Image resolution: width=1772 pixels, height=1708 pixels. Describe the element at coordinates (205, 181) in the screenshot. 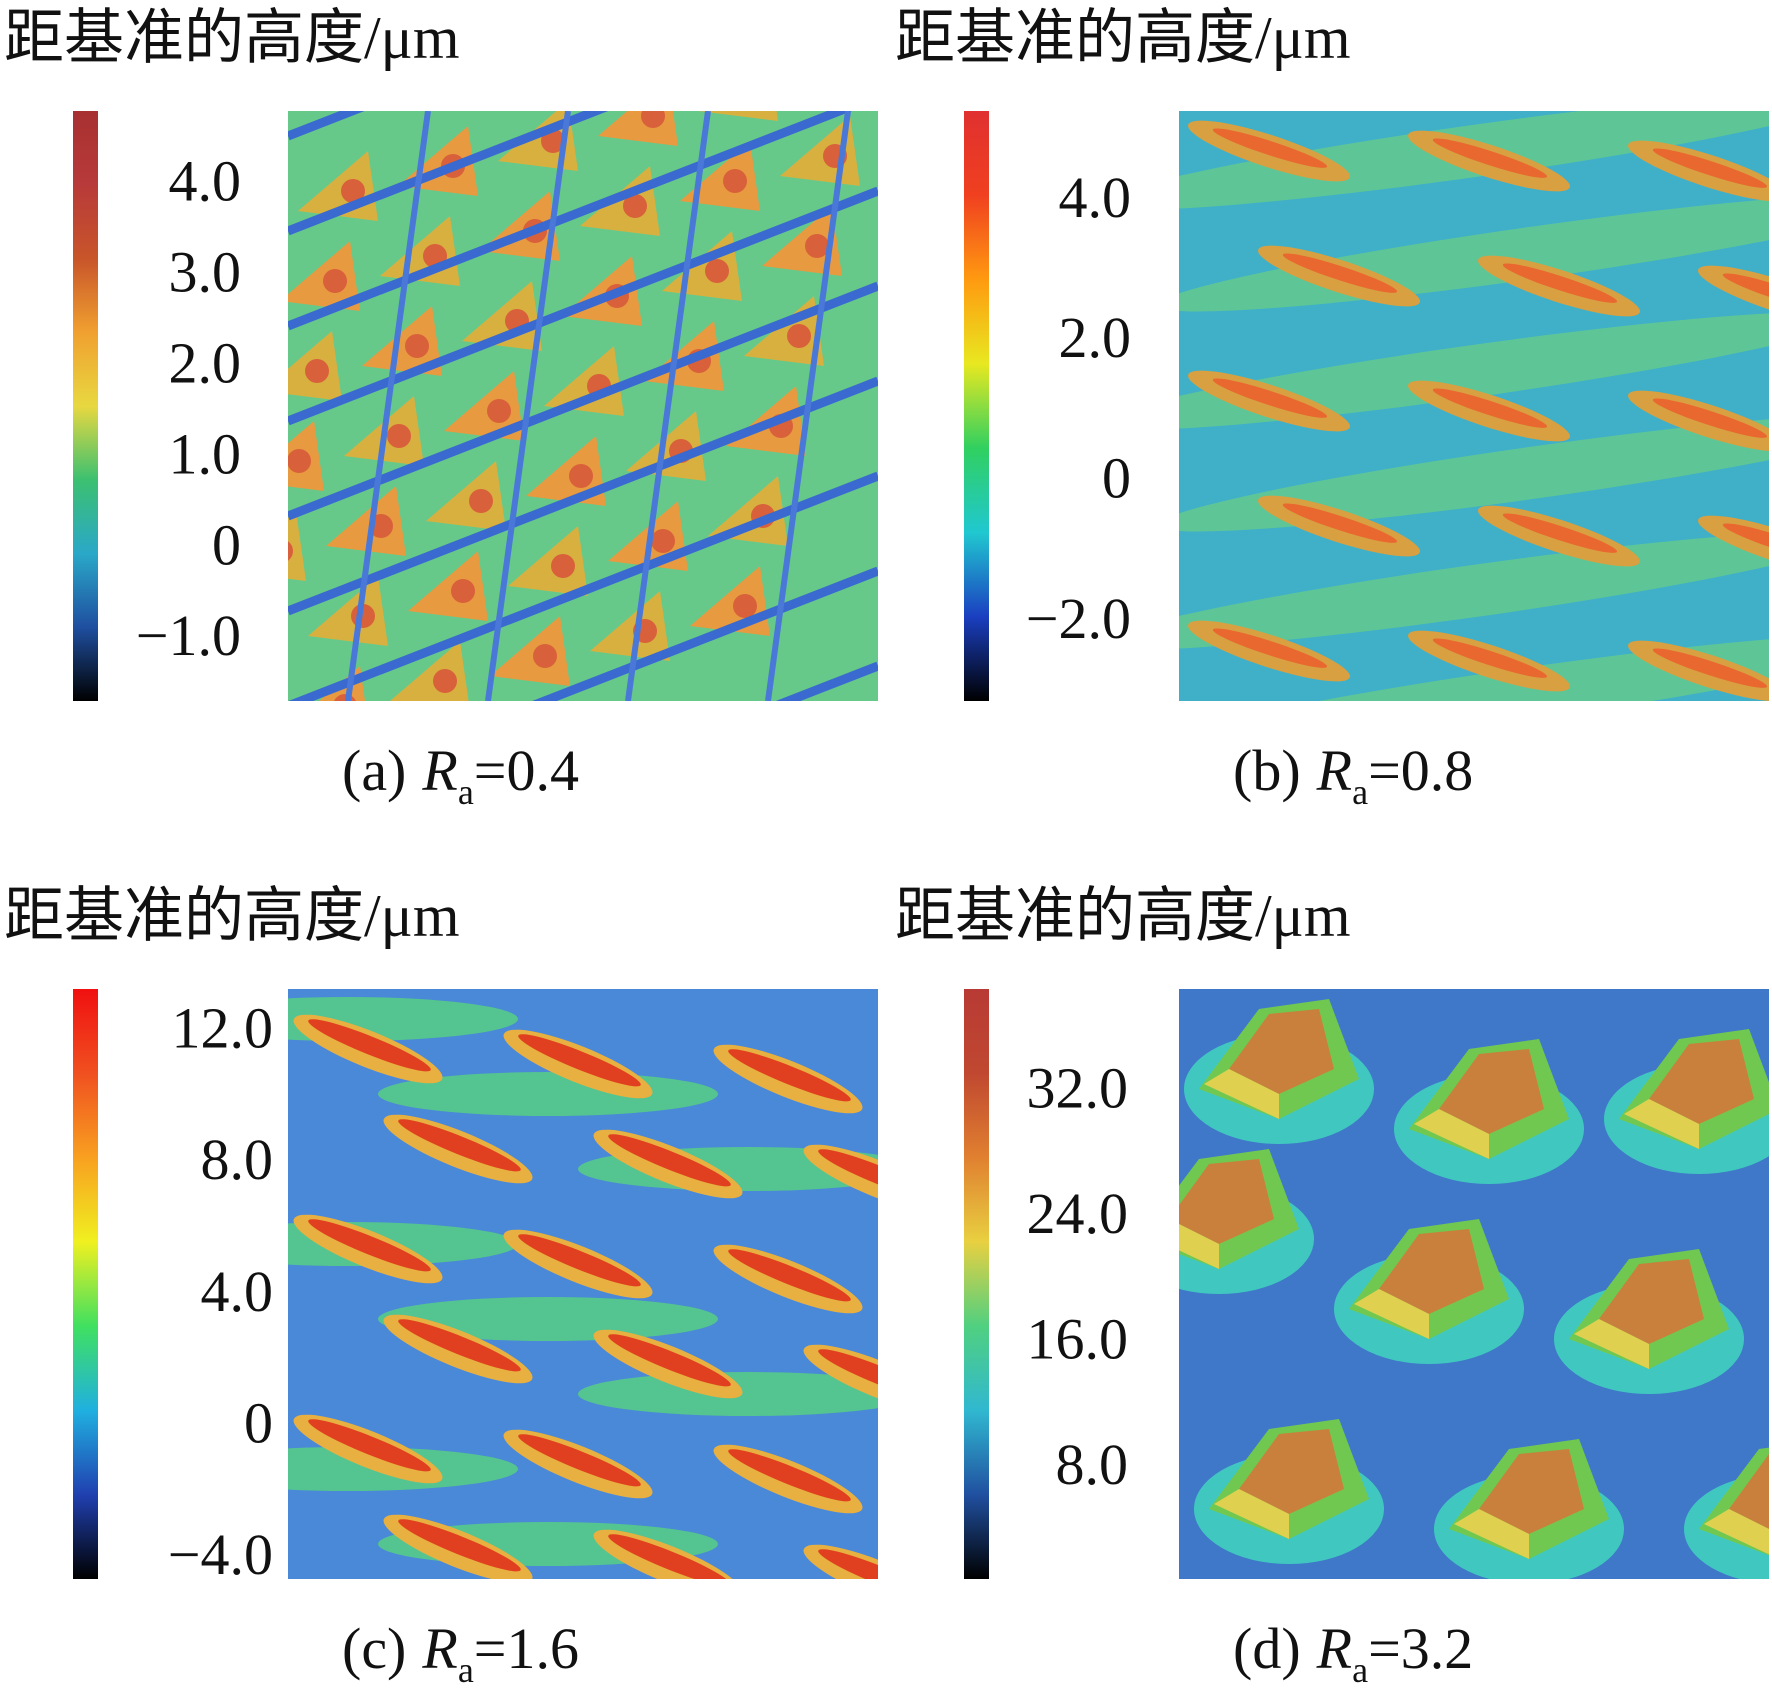

I see `colorbar-tick-label: 4.0` at that location.